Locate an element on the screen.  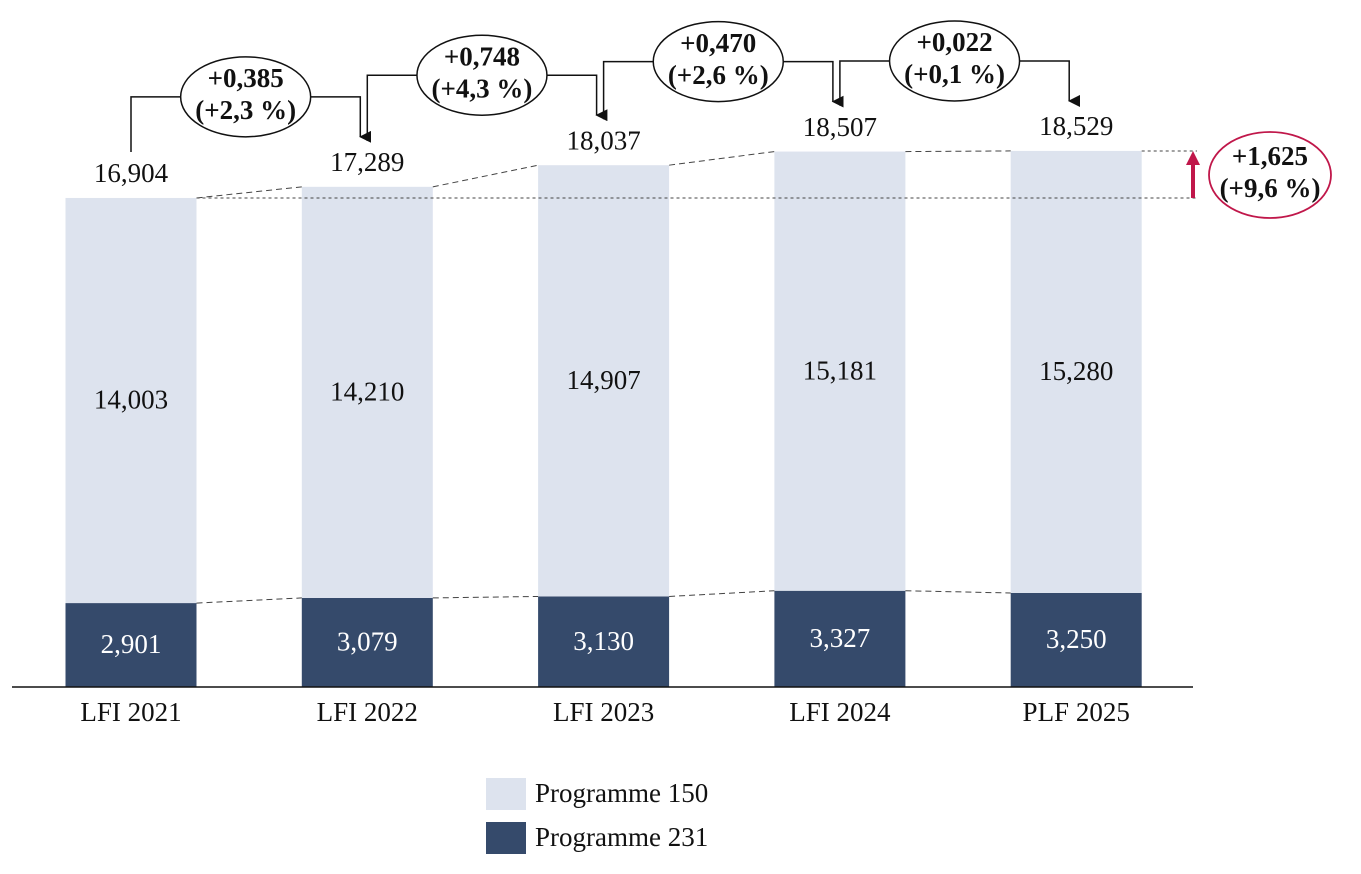
total-bubble is located at coordinates (1270, 175).